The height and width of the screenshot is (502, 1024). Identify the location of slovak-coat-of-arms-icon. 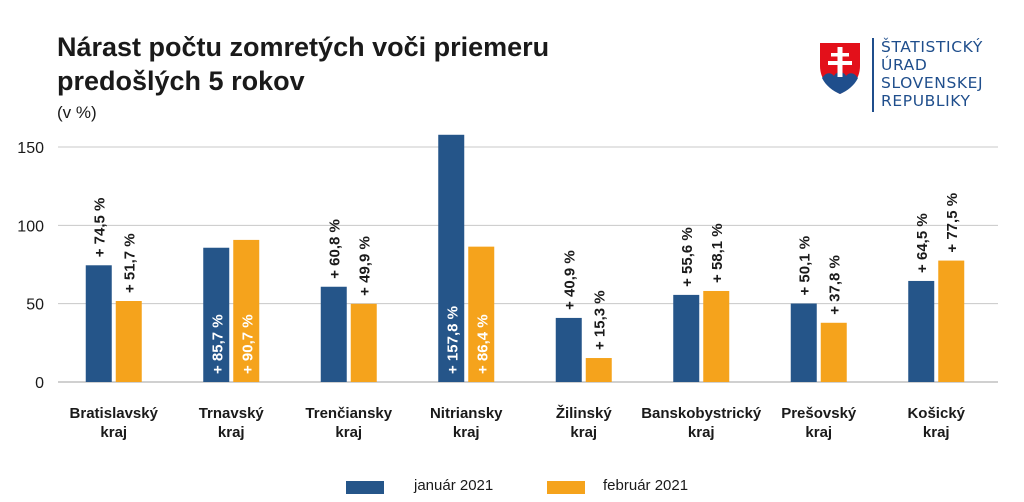
(840, 68).